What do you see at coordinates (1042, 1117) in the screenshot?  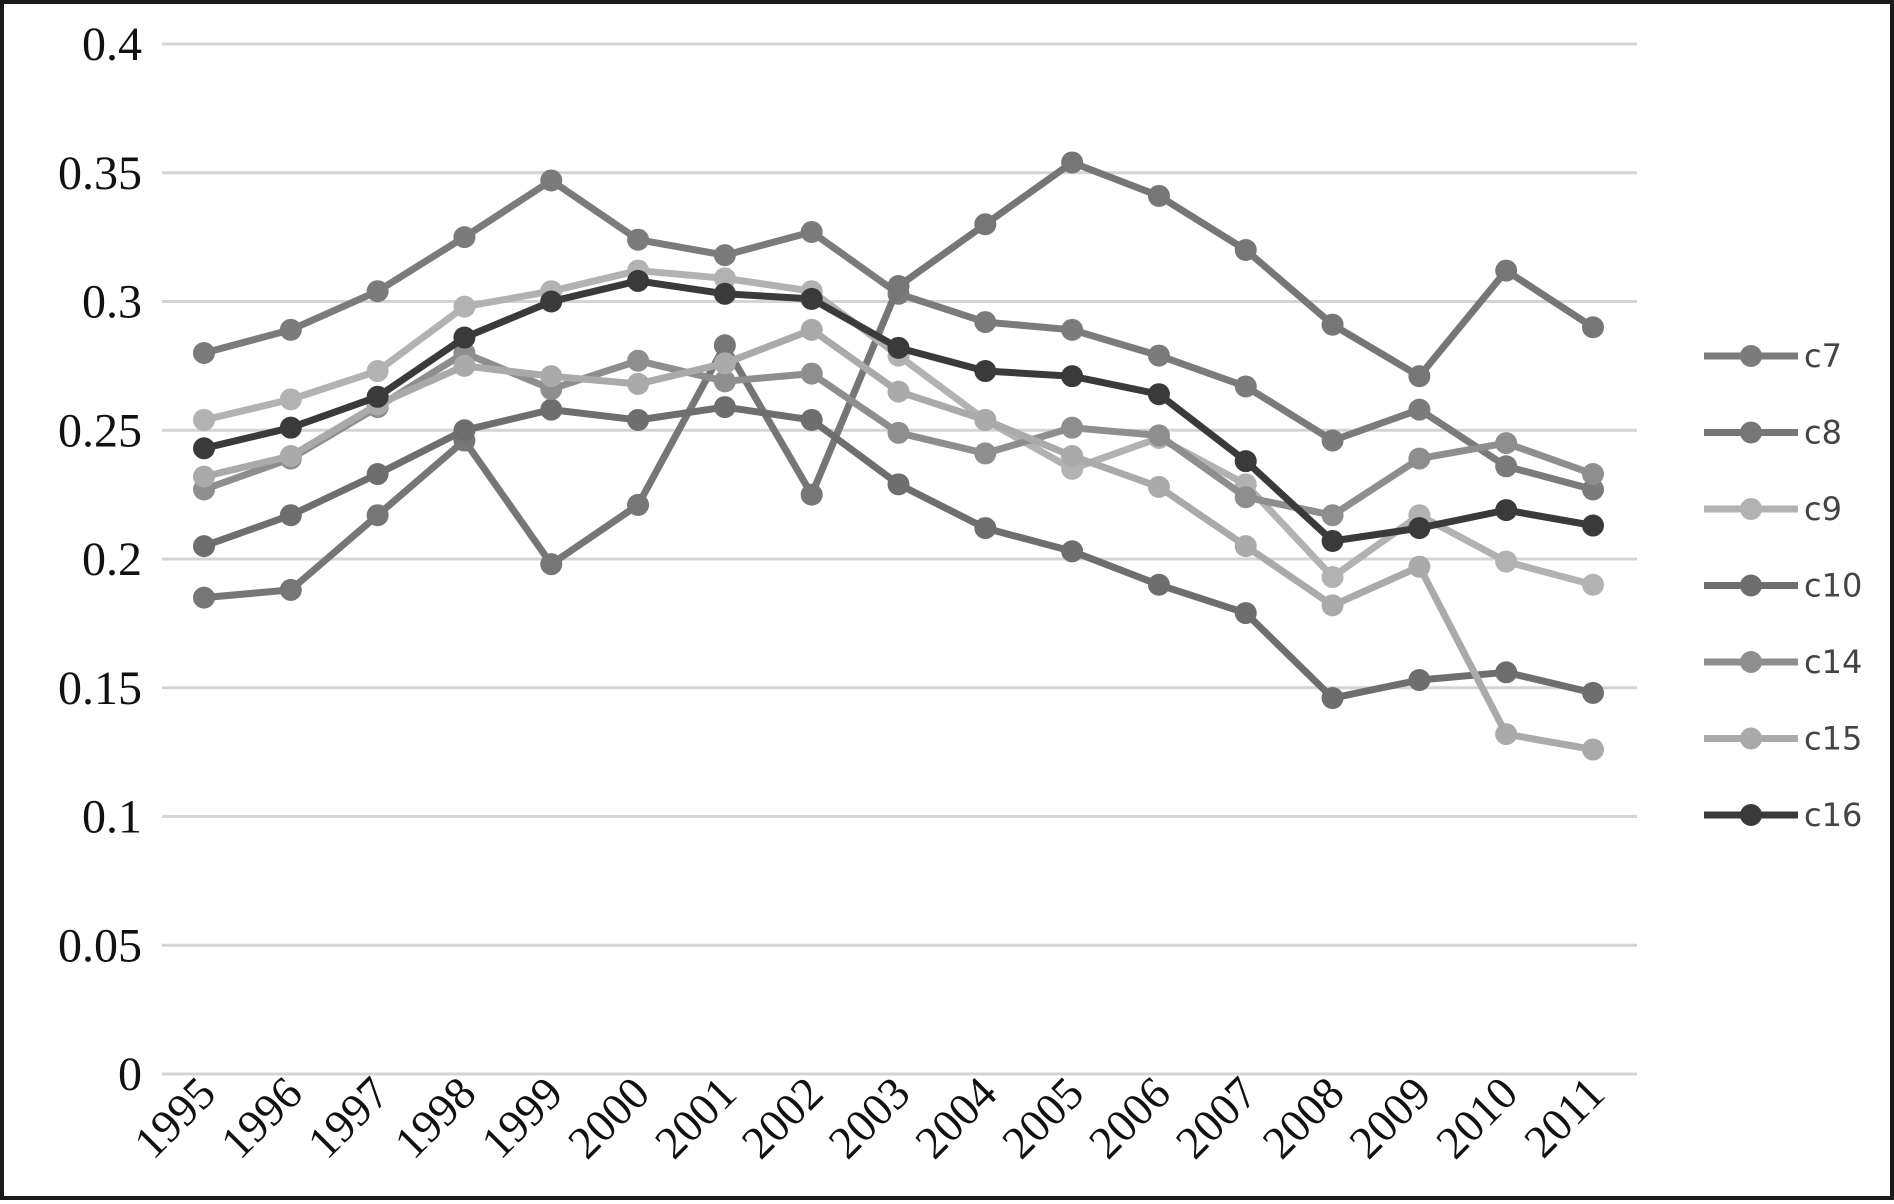 I see `x-tick-label: 2005` at bounding box center [1042, 1117].